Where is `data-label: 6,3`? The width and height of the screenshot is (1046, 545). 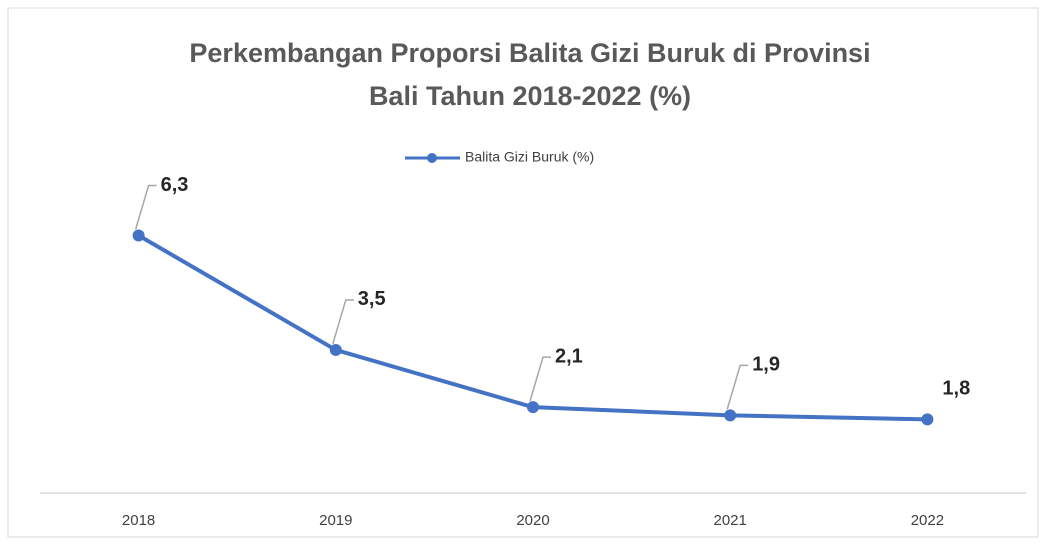
data-label: 6,3 is located at coordinates (175, 185).